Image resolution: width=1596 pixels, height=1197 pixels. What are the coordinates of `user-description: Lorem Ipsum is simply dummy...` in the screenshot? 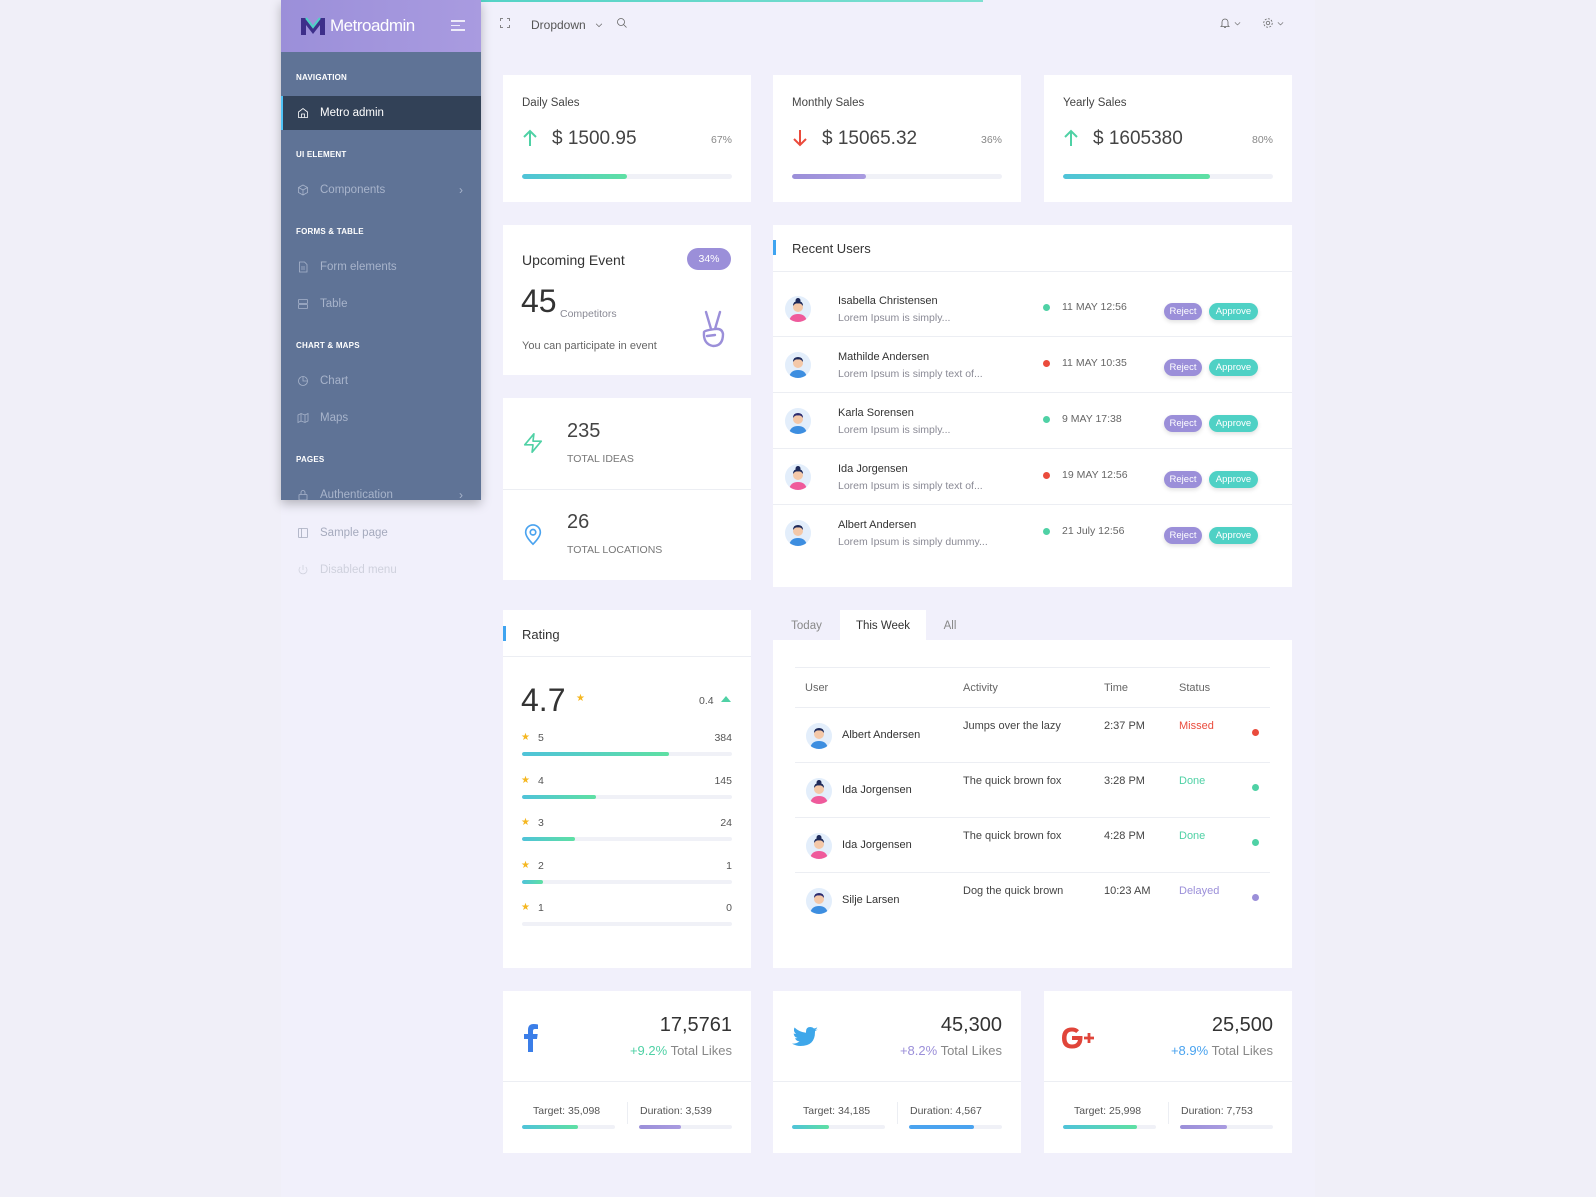 It's located at (913, 542).